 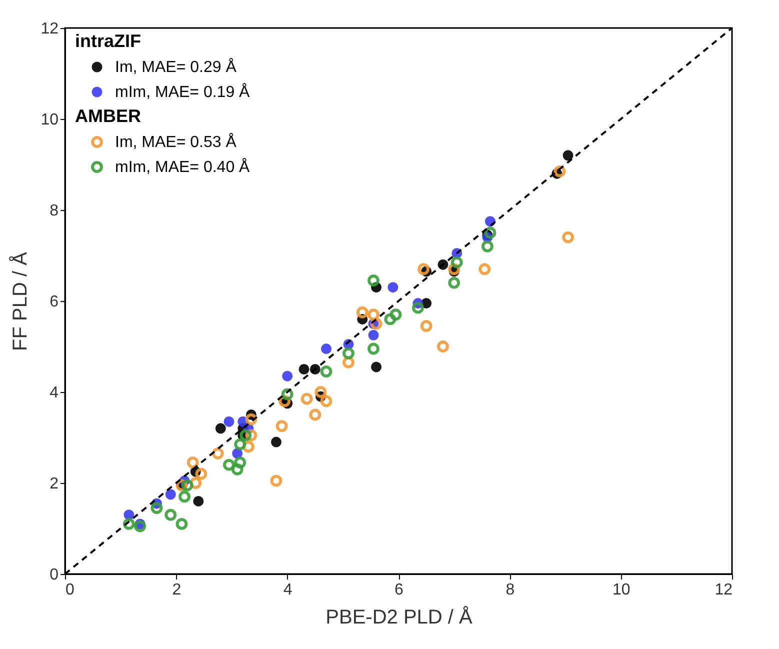 What do you see at coordinates (49, 120) in the screenshot?
I see `y-tick-label: 10` at bounding box center [49, 120].